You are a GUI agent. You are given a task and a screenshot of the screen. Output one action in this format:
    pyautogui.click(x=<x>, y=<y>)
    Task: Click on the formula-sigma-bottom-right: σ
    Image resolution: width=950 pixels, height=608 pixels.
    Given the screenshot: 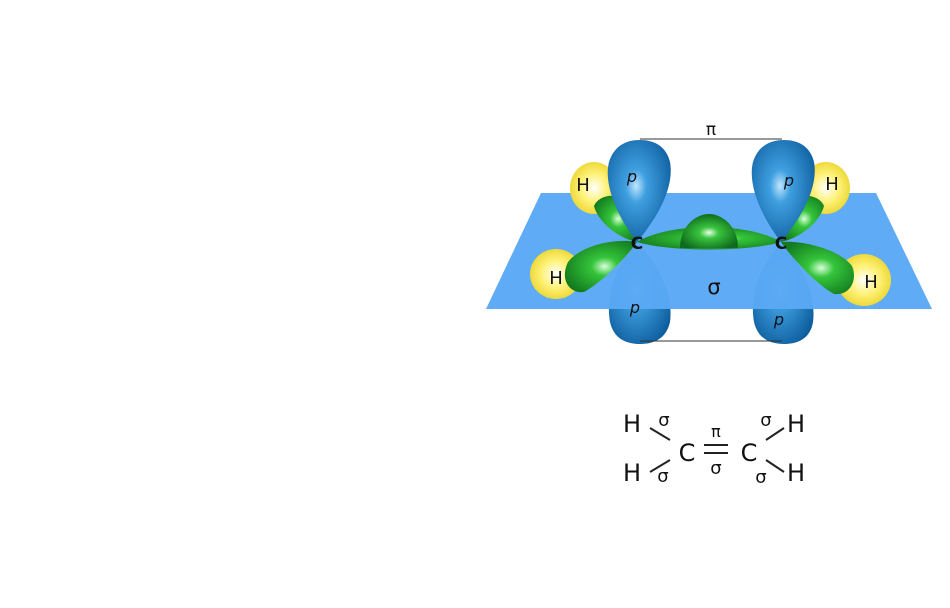 What is the action you would take?
    pyautogui.click(x=760, y=477)
    